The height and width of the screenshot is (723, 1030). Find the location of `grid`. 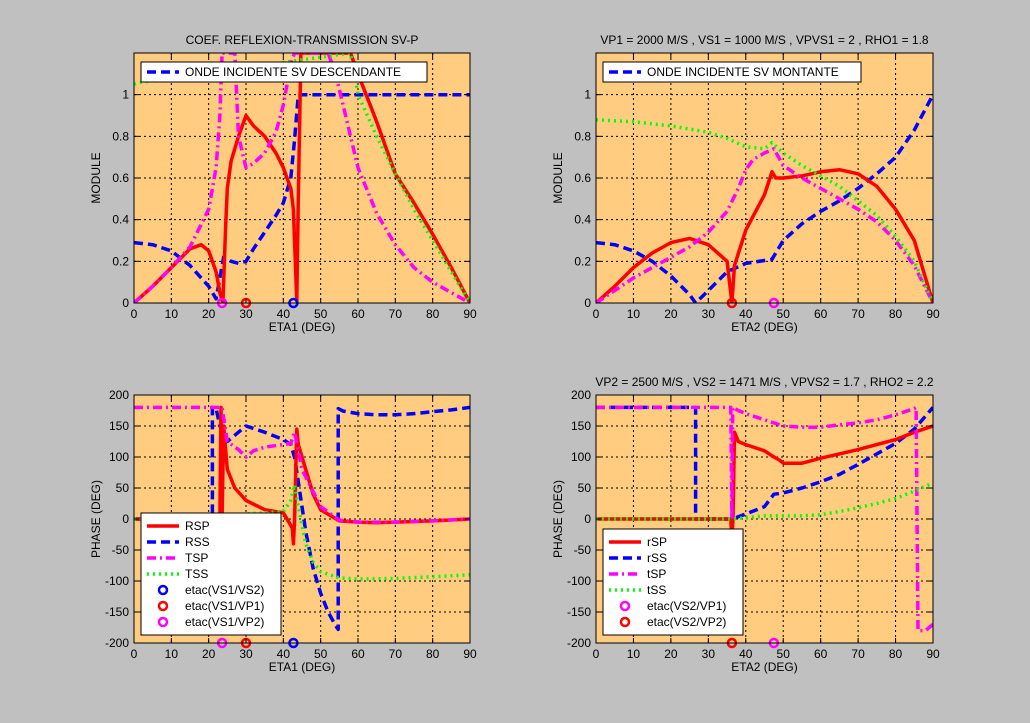

grid is located at coordinates (302, 178).